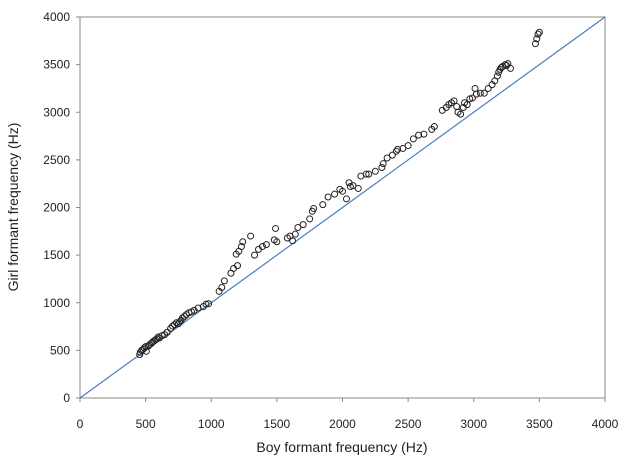  I want to click on y-tick-label: 2500, so click(56, 160).